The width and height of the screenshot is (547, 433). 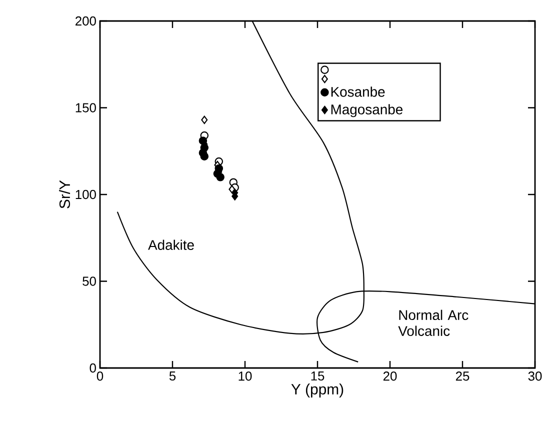 What do you see at coordinates (317, 376) in the screenshot?
I see `x-tick-label: 15` at bounding box center [317, 376].